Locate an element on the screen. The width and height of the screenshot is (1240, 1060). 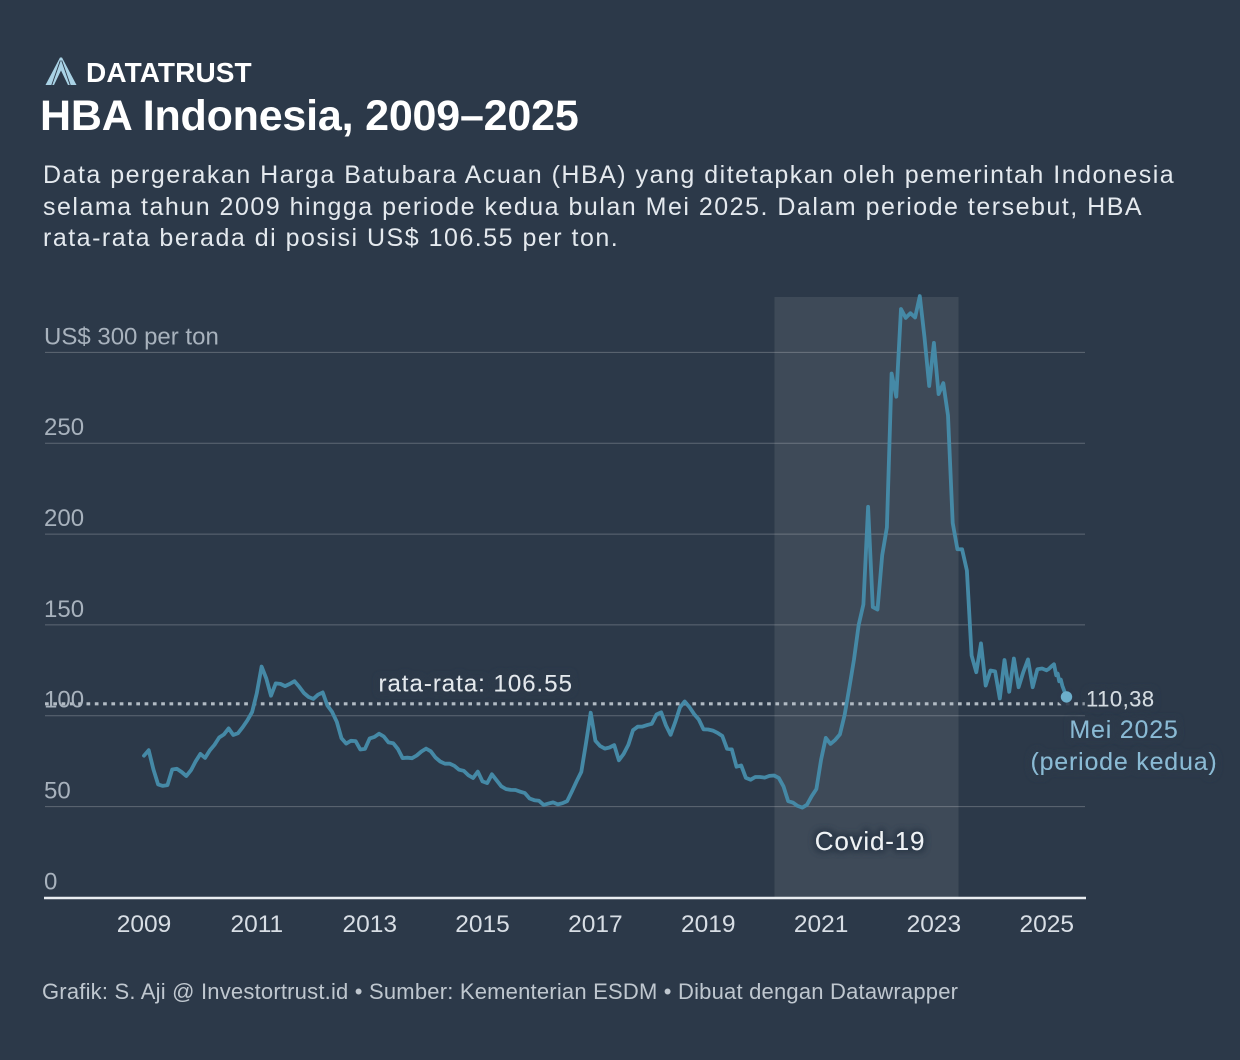
svg-text: Covid-19 is located at coordinates (870, 841).